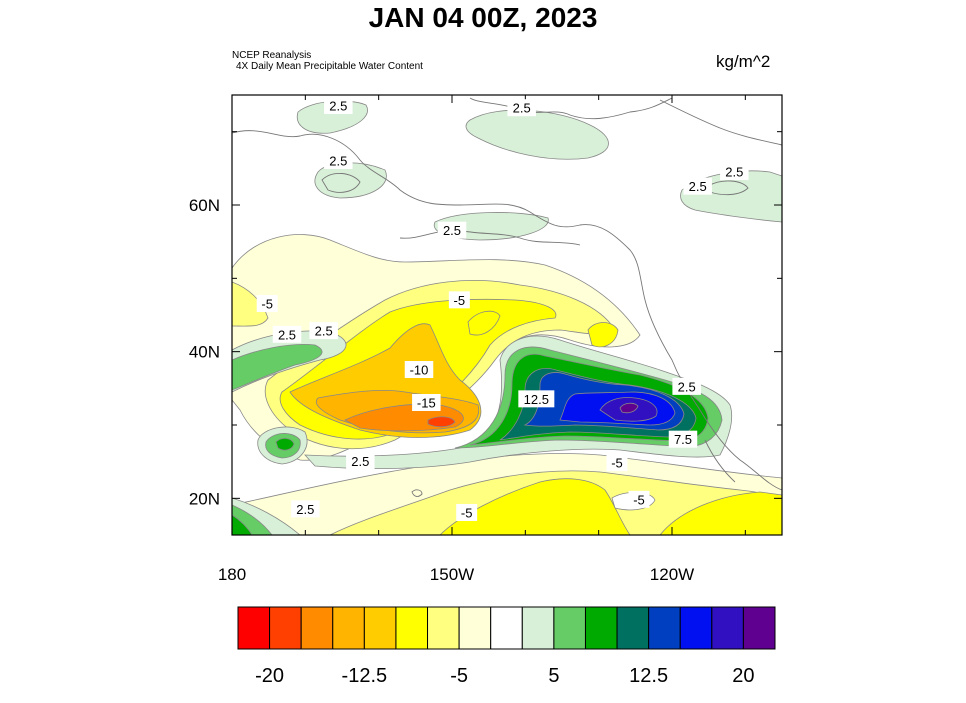 The image size is (966, 703). I want to click on contour-label: -15, so click(426, 402).